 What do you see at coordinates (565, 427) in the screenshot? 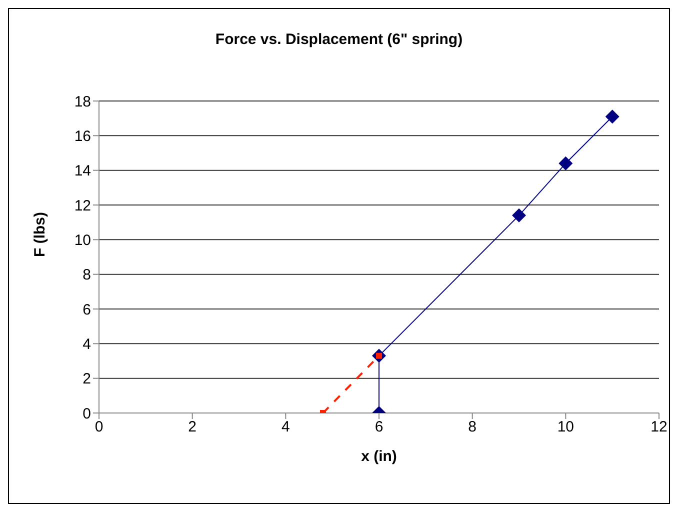
I see `x-tick-label: 10` at bounding box center [565, 427].